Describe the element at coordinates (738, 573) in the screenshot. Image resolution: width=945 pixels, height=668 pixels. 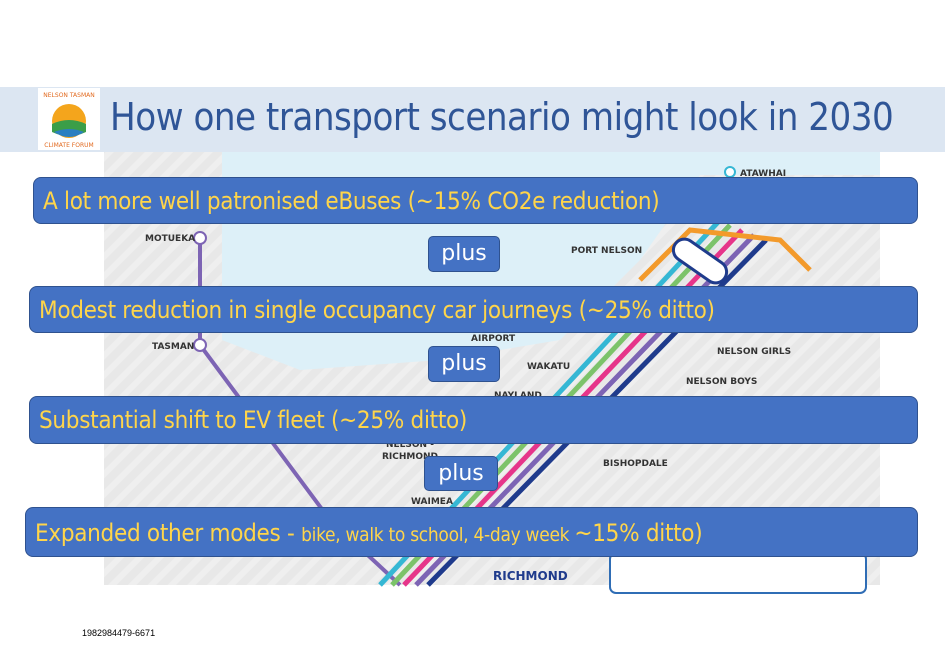
I see `map-legend` at that location.